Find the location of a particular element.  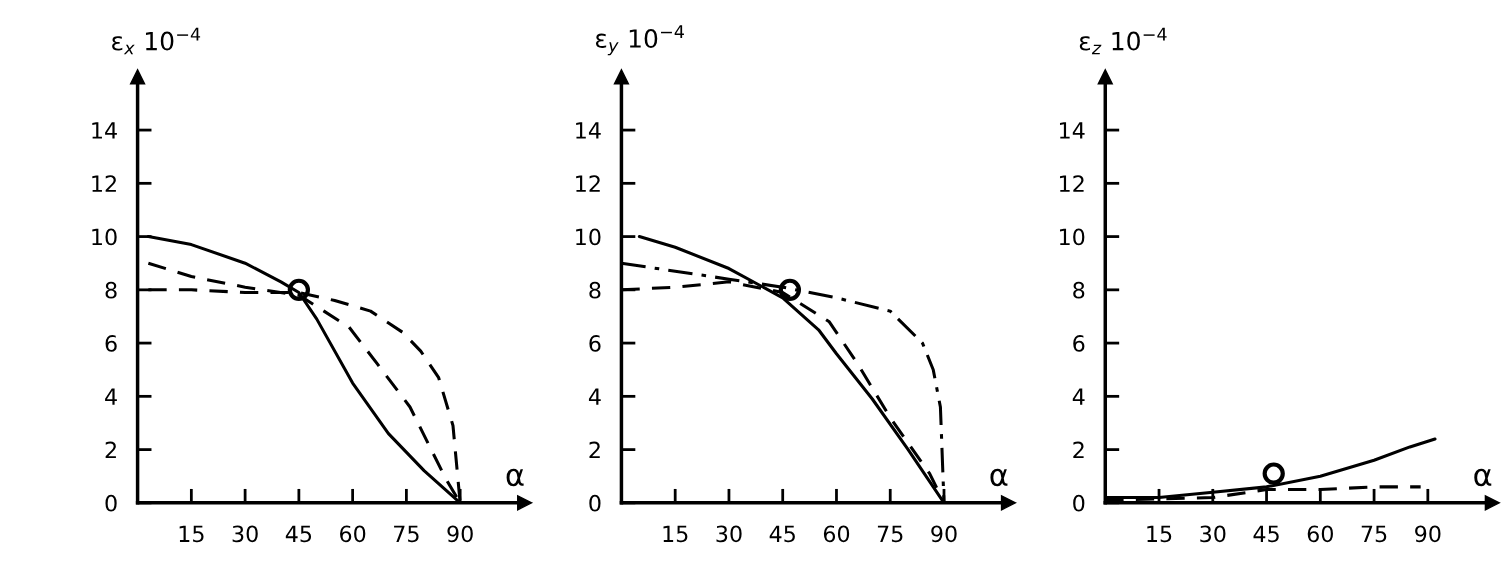

y-axis-title: ε$_{x}$ 10$^{−4}$ is located at coordinates (156, 41).